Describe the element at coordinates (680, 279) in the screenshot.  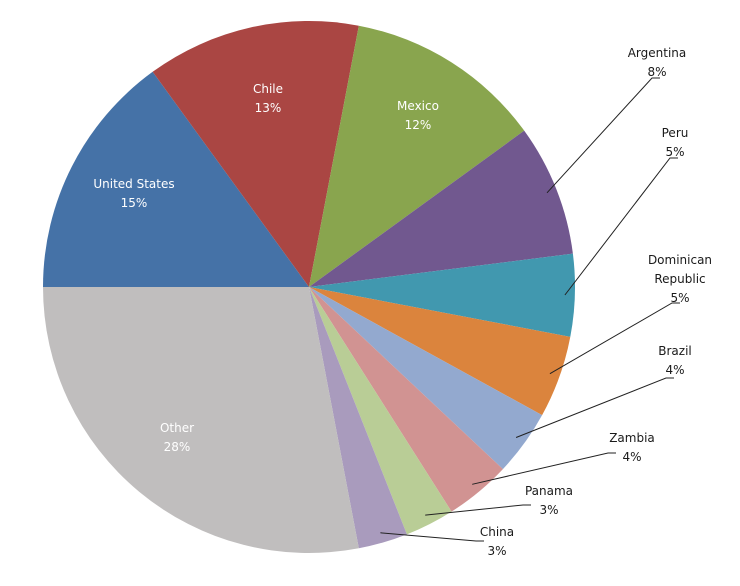
I see `label-dominican-republic: Dominican Republic 5%` at that location.